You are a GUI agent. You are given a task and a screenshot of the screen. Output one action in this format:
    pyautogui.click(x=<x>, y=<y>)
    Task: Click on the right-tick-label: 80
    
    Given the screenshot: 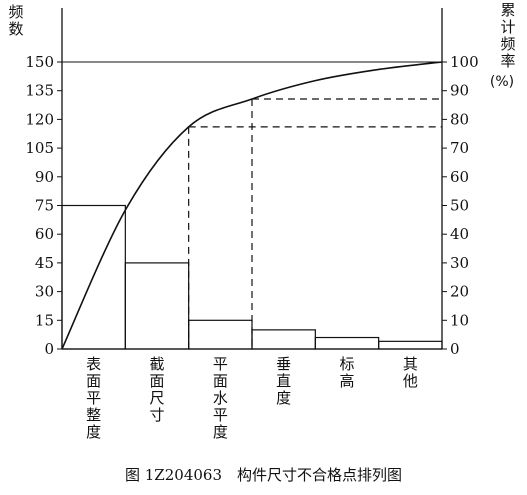 What is the action you would take?
    pyautogui.click(x=459, y=119)
    